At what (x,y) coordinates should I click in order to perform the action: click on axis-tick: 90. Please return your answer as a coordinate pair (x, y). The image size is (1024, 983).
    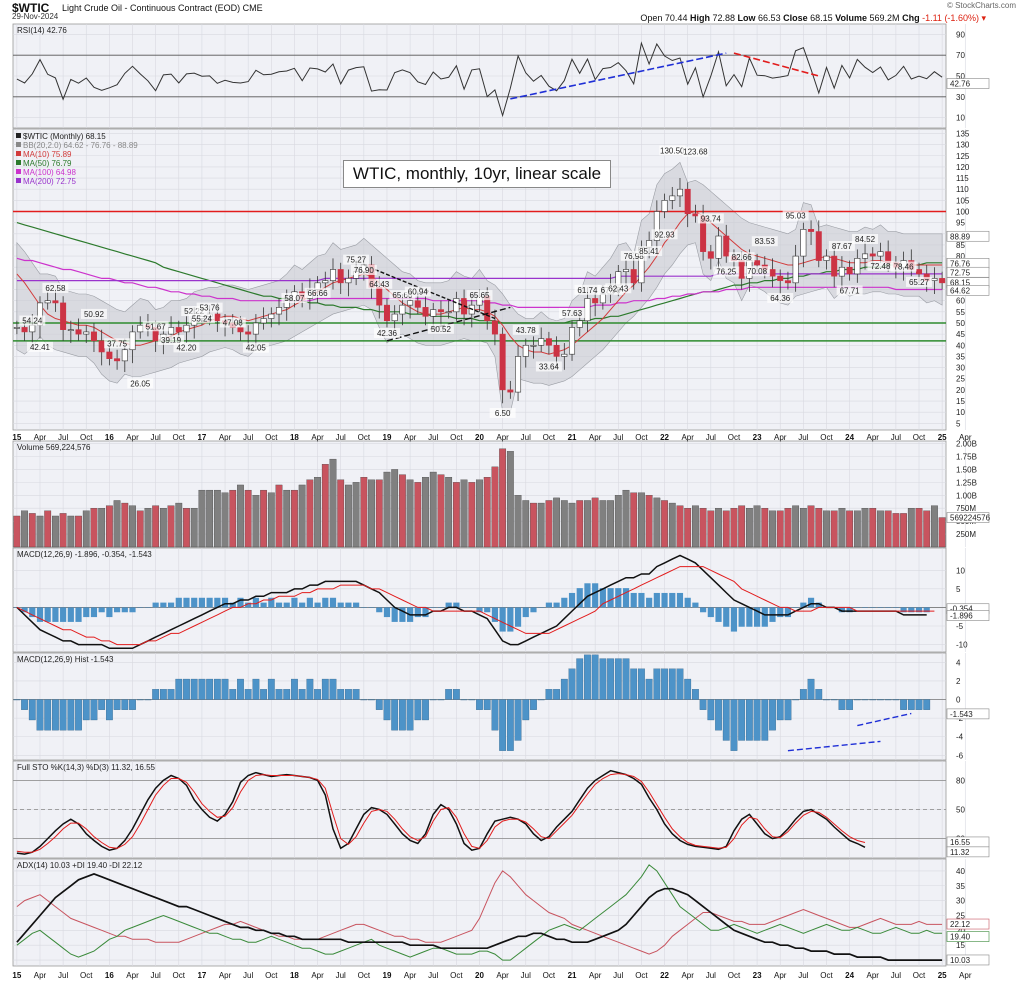
    Looking at the image, I should click on (960, 34).